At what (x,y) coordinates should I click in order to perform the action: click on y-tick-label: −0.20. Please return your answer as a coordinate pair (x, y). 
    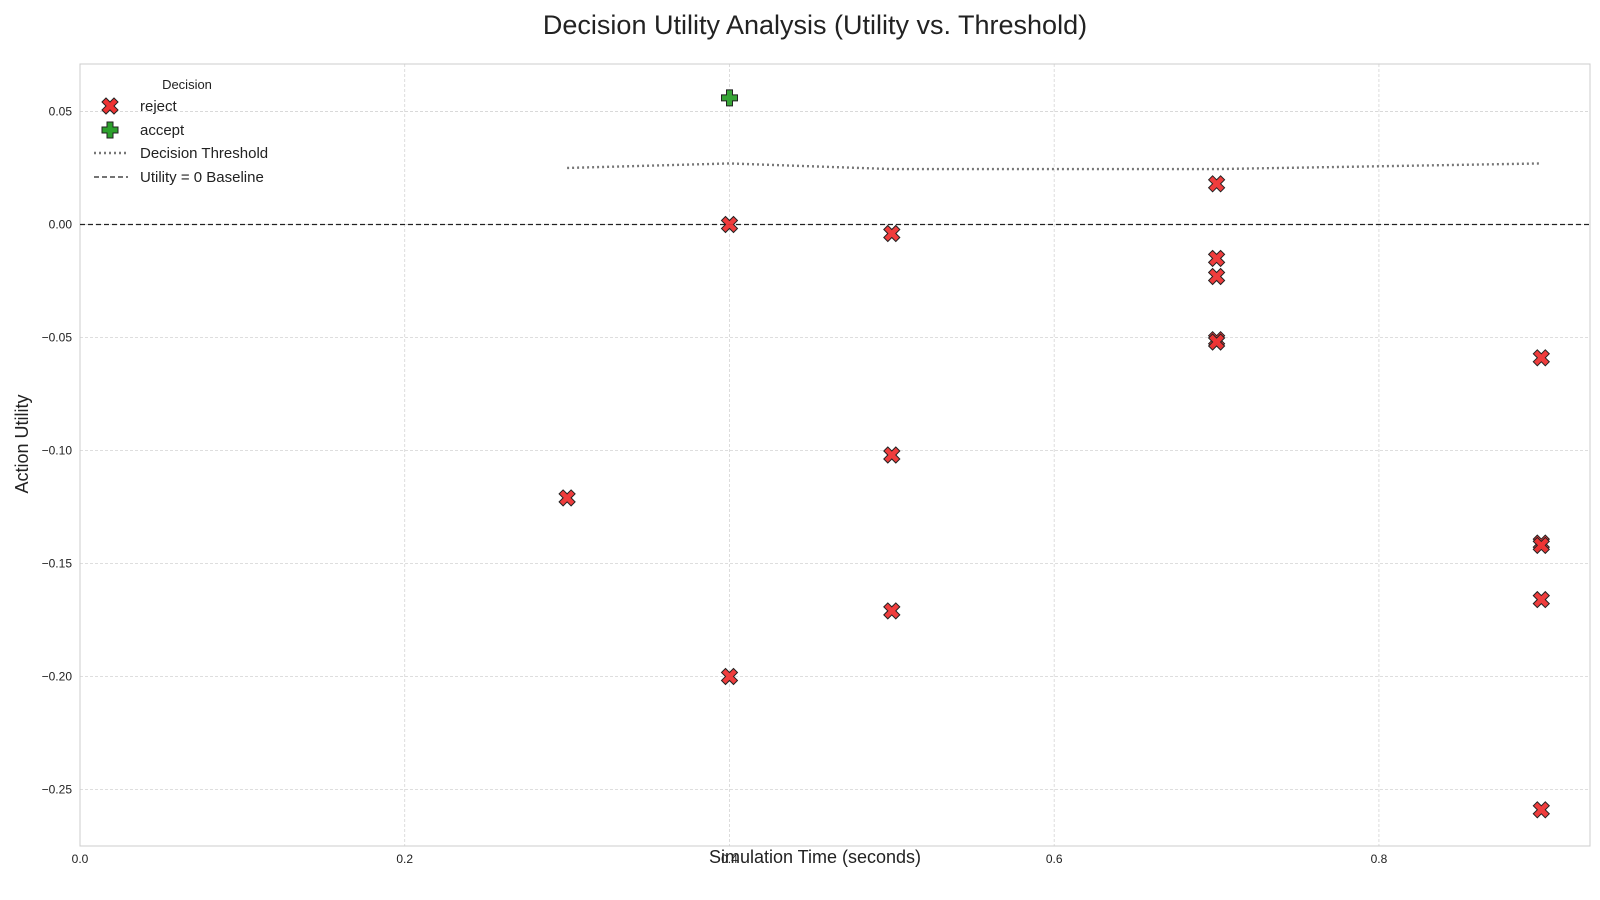
    Looking at the image, I should click on (57, 676).